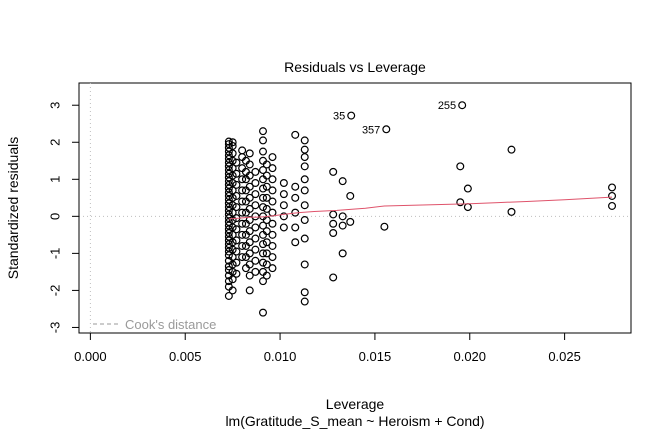 This screenshot has width=672, height=432. What do you see at coordinates (55, 142) in the screenshot?
I see `y-tick-label: 2` at bounding box center [55, 142].